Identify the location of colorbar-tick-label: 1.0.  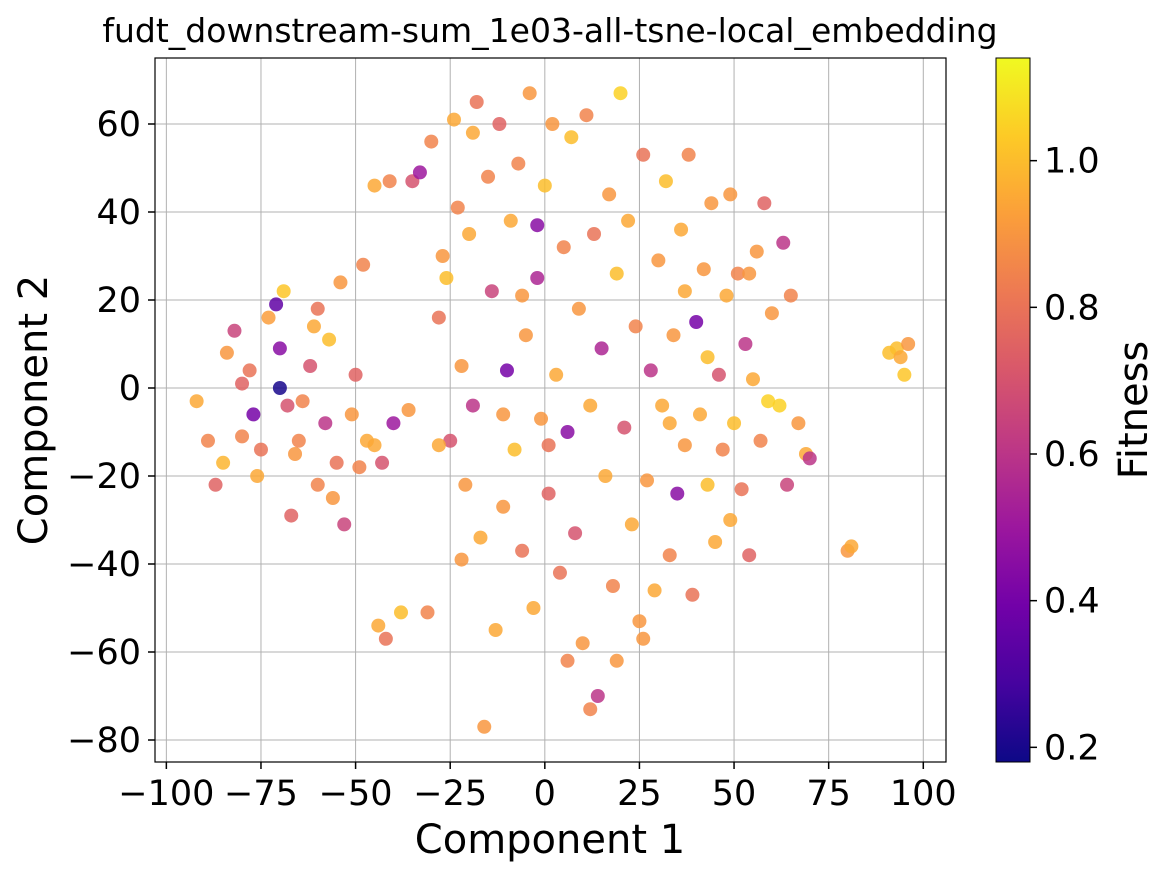
(1072, 162).